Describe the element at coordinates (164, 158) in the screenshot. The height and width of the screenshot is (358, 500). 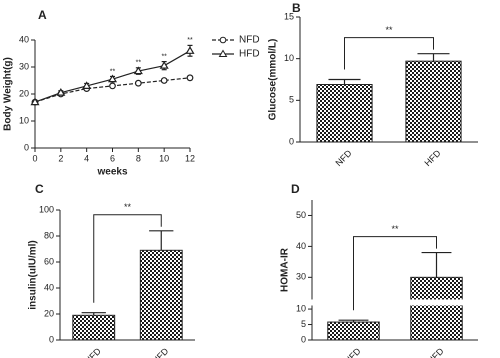
I see `x-tick-label: 10` at that location.